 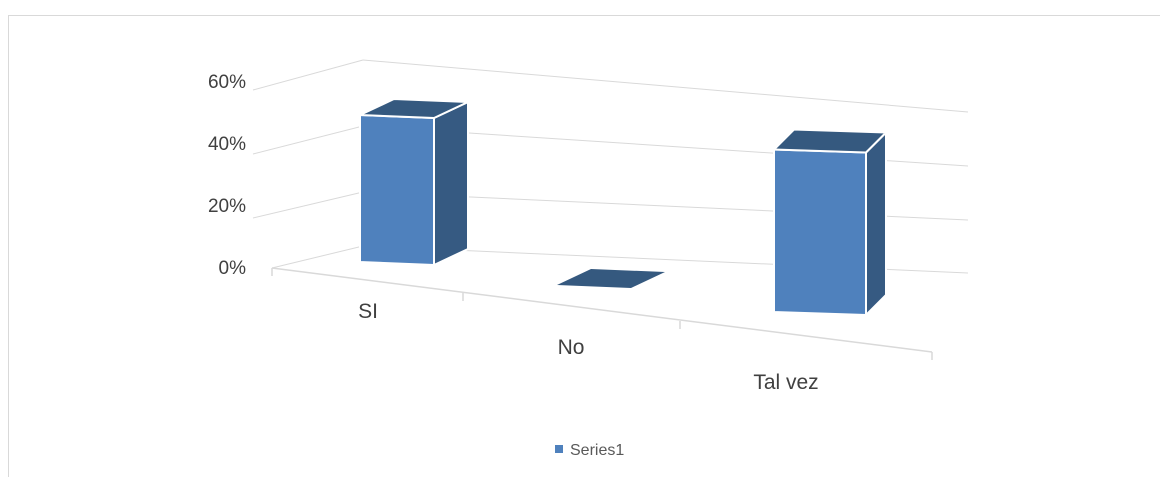 I want to click on category-label: SI, so click(x=368, y=311).